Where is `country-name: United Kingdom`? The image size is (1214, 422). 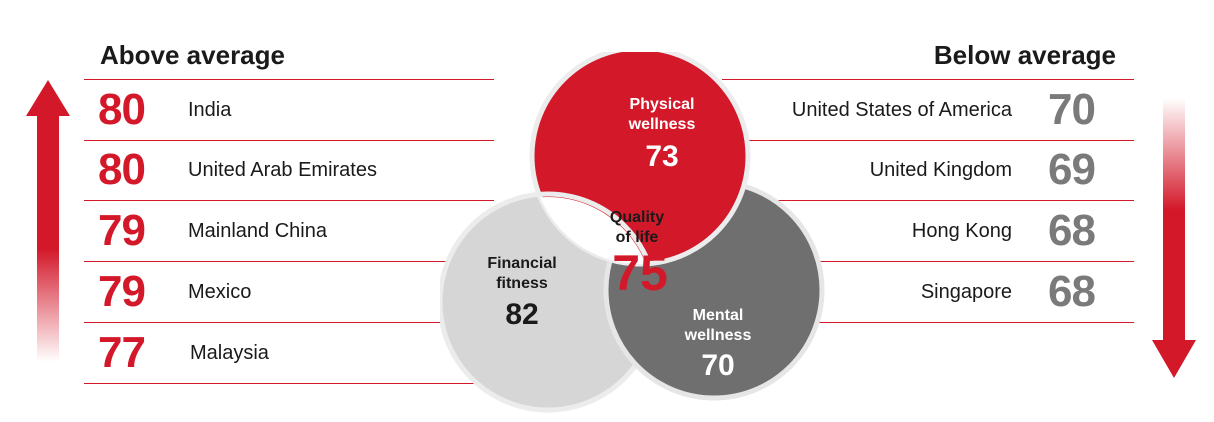 country-name: United Kingdom is located at coordinates (940, 169).